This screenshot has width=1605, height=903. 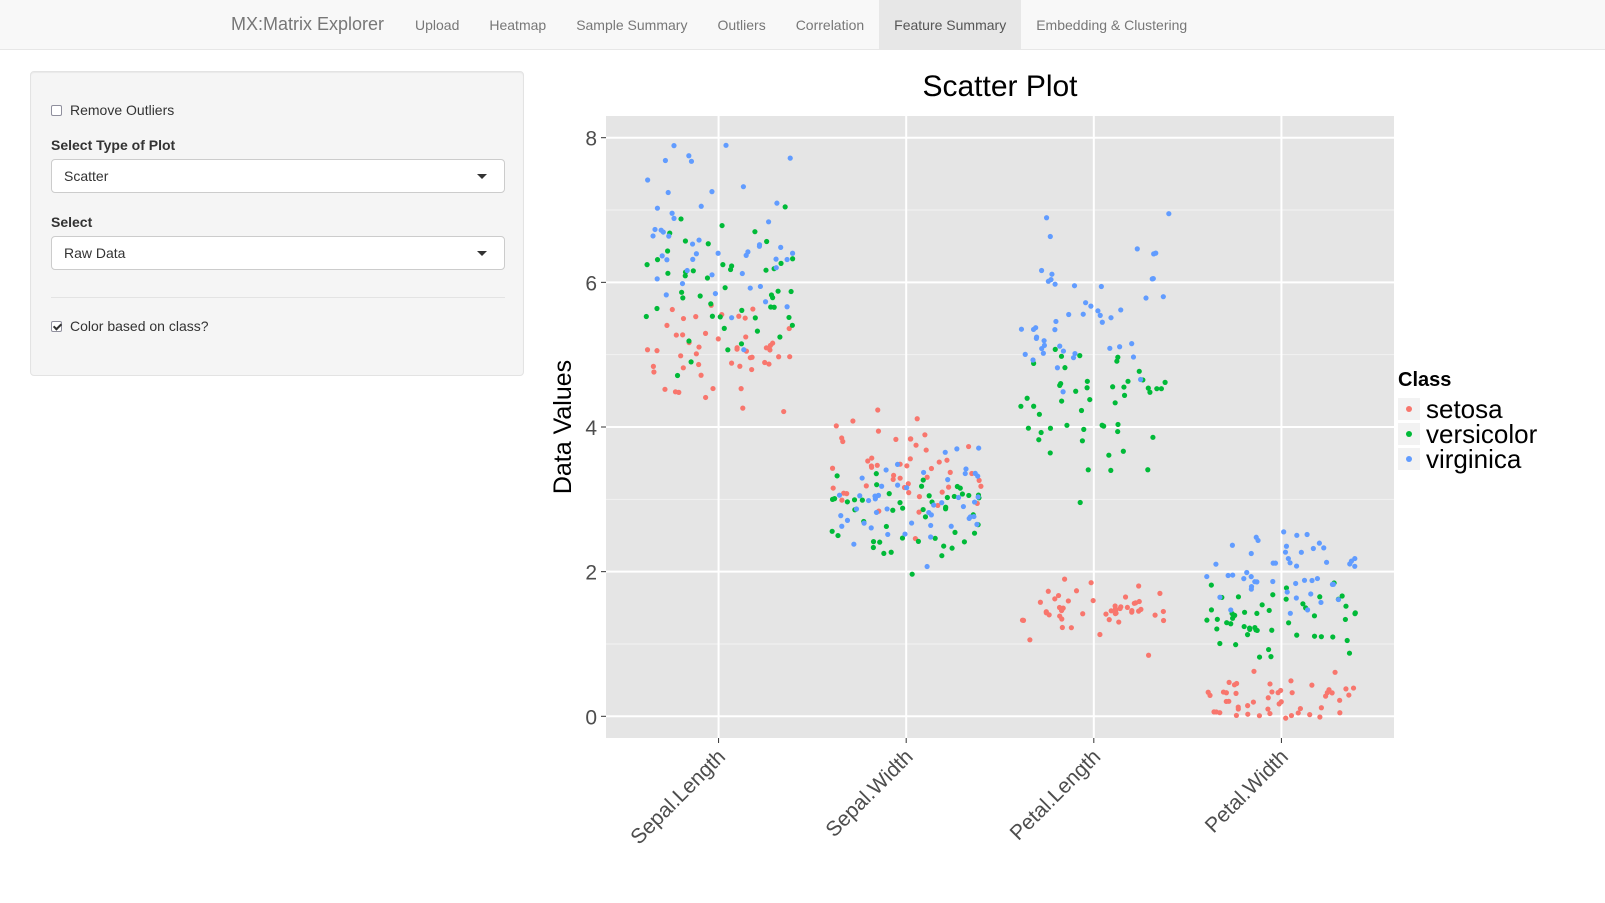 What do you see at coordinates (1409, 409) in the screenshot?
I see `legend-key-setosa` at bounding box center [1409, 409].